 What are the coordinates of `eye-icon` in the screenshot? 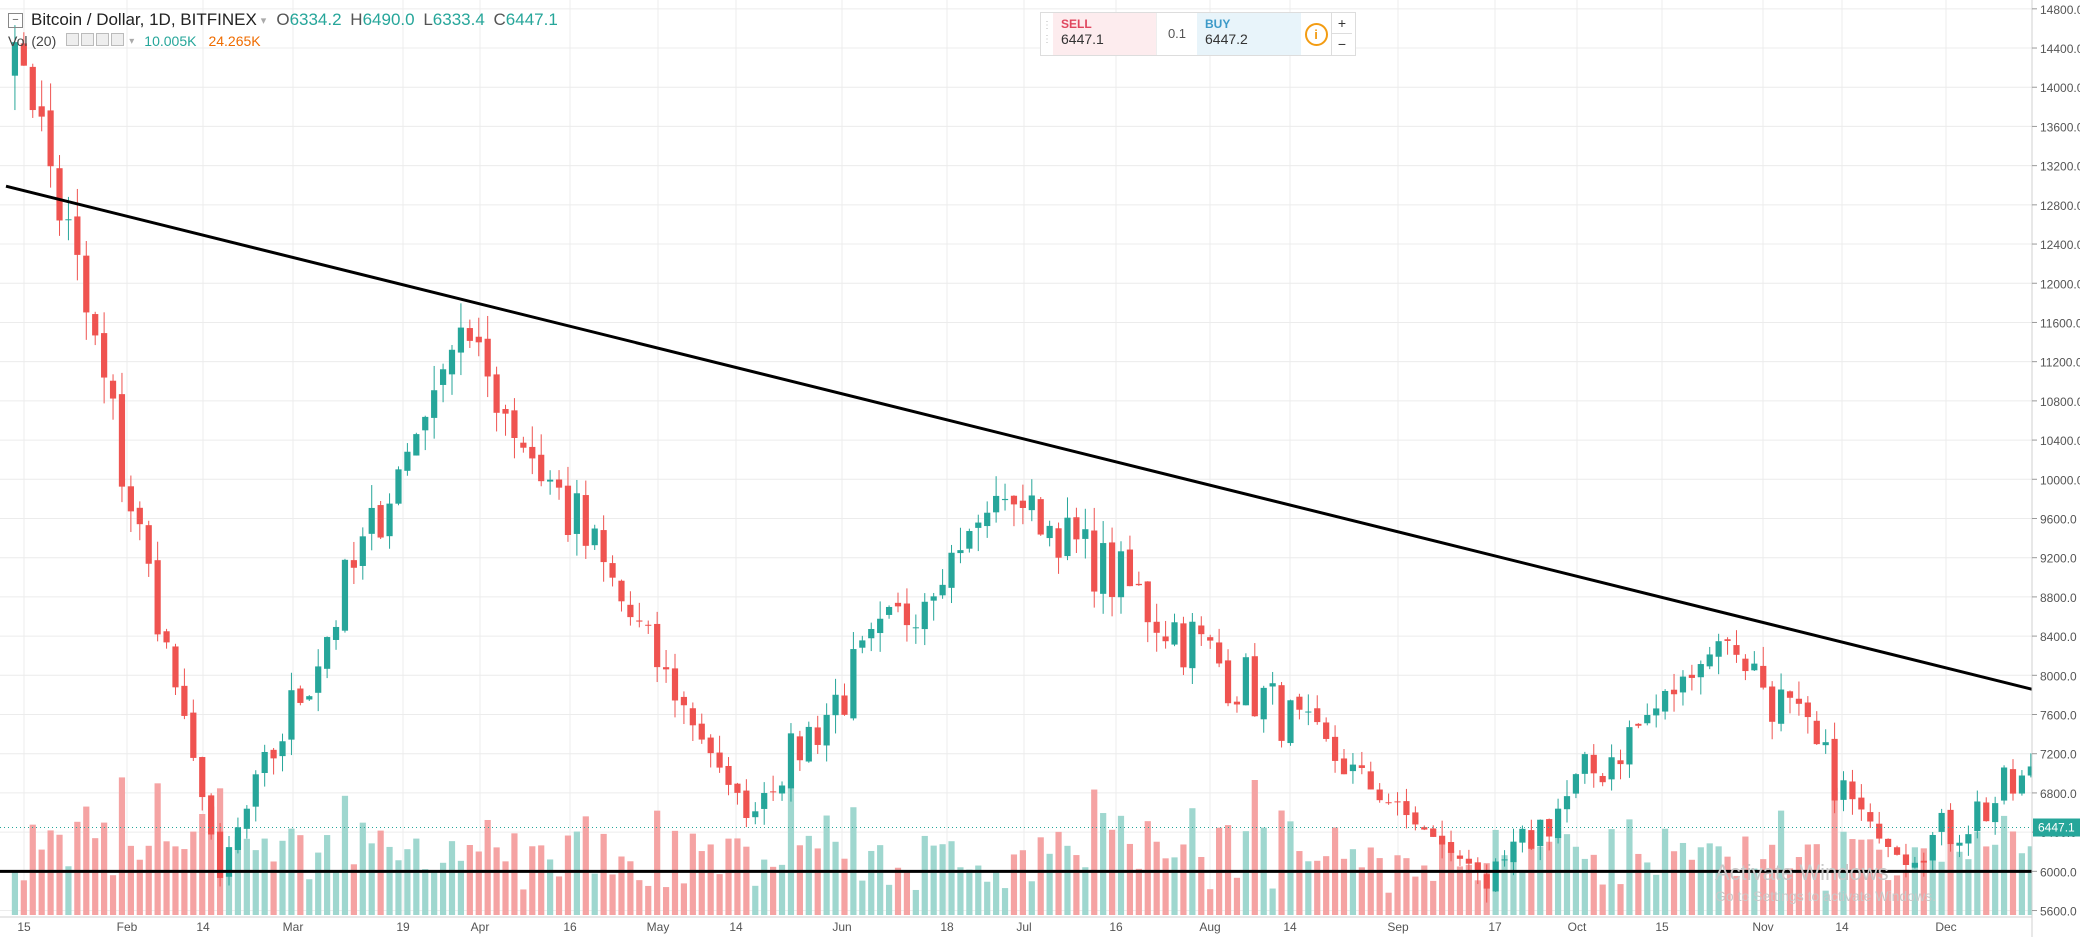 It's located at (73, 39).